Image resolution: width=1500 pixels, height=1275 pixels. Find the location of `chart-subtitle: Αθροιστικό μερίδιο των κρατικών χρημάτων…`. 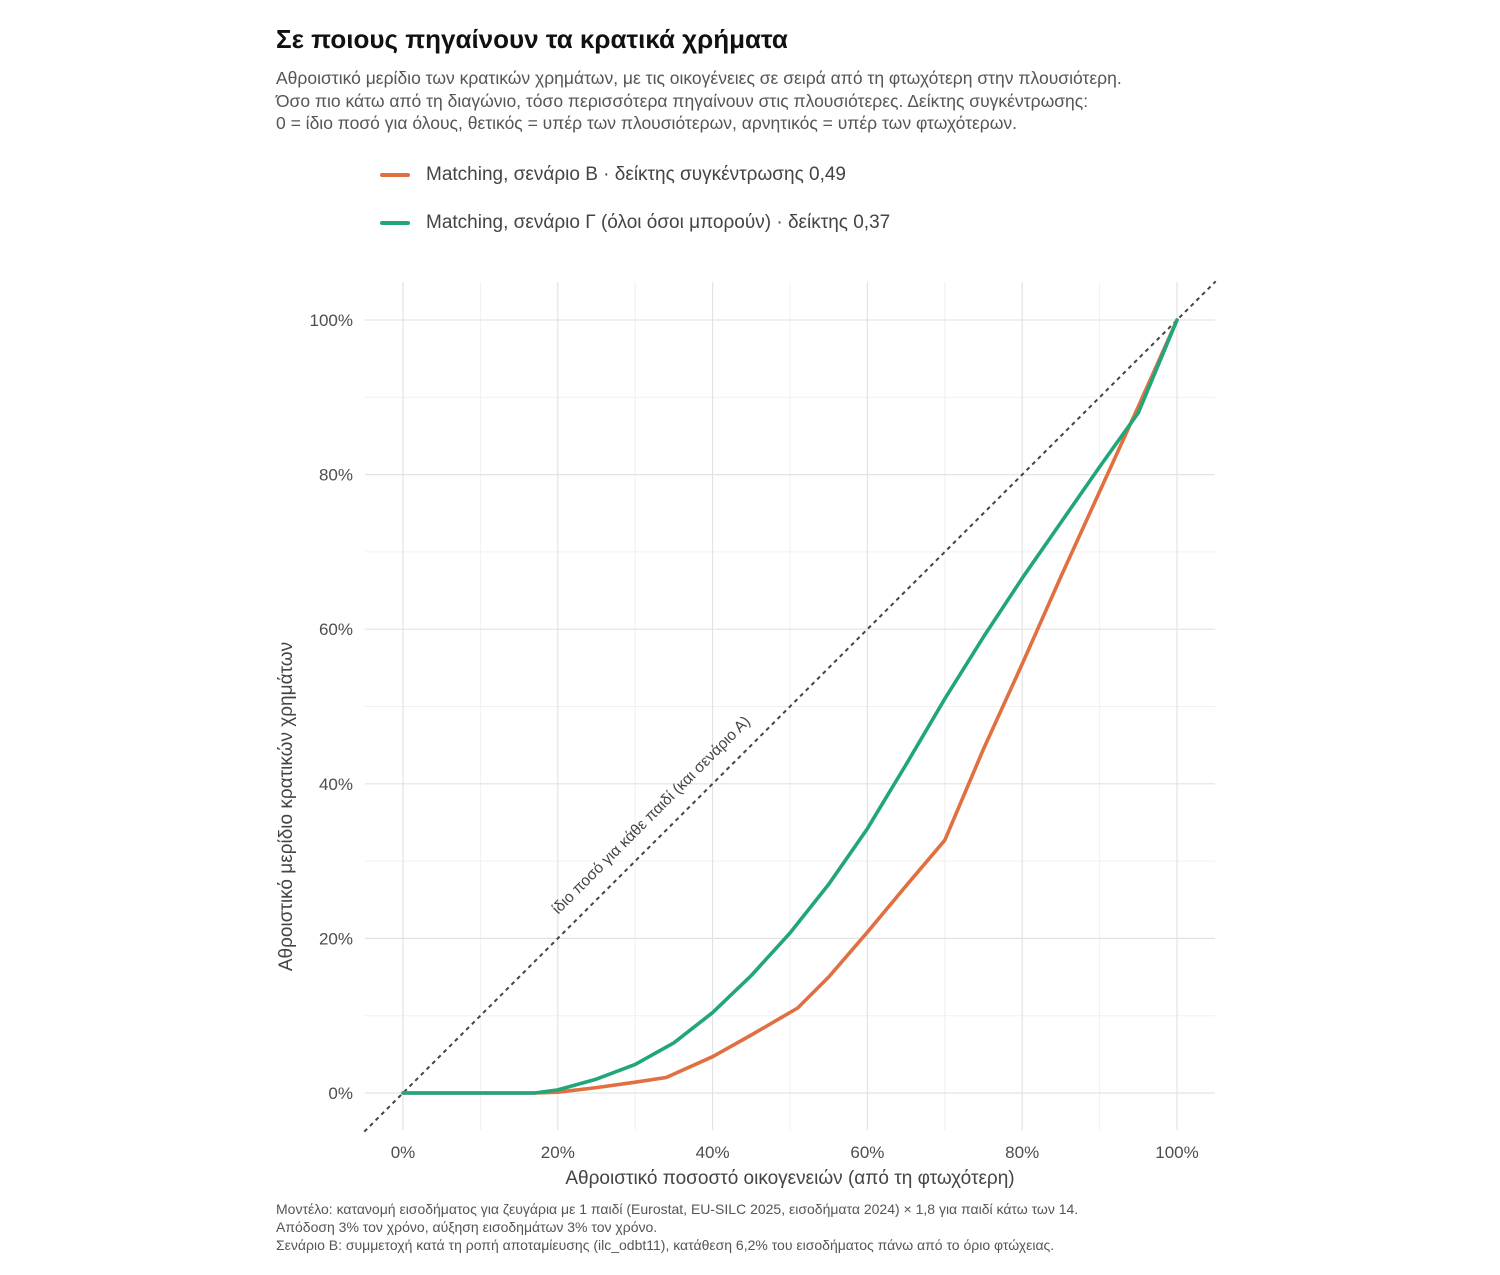

chart-subtitle: Αθροιστικό μερίδιο των κρατικών χρημάτων… is located at coordinates (699, 101).